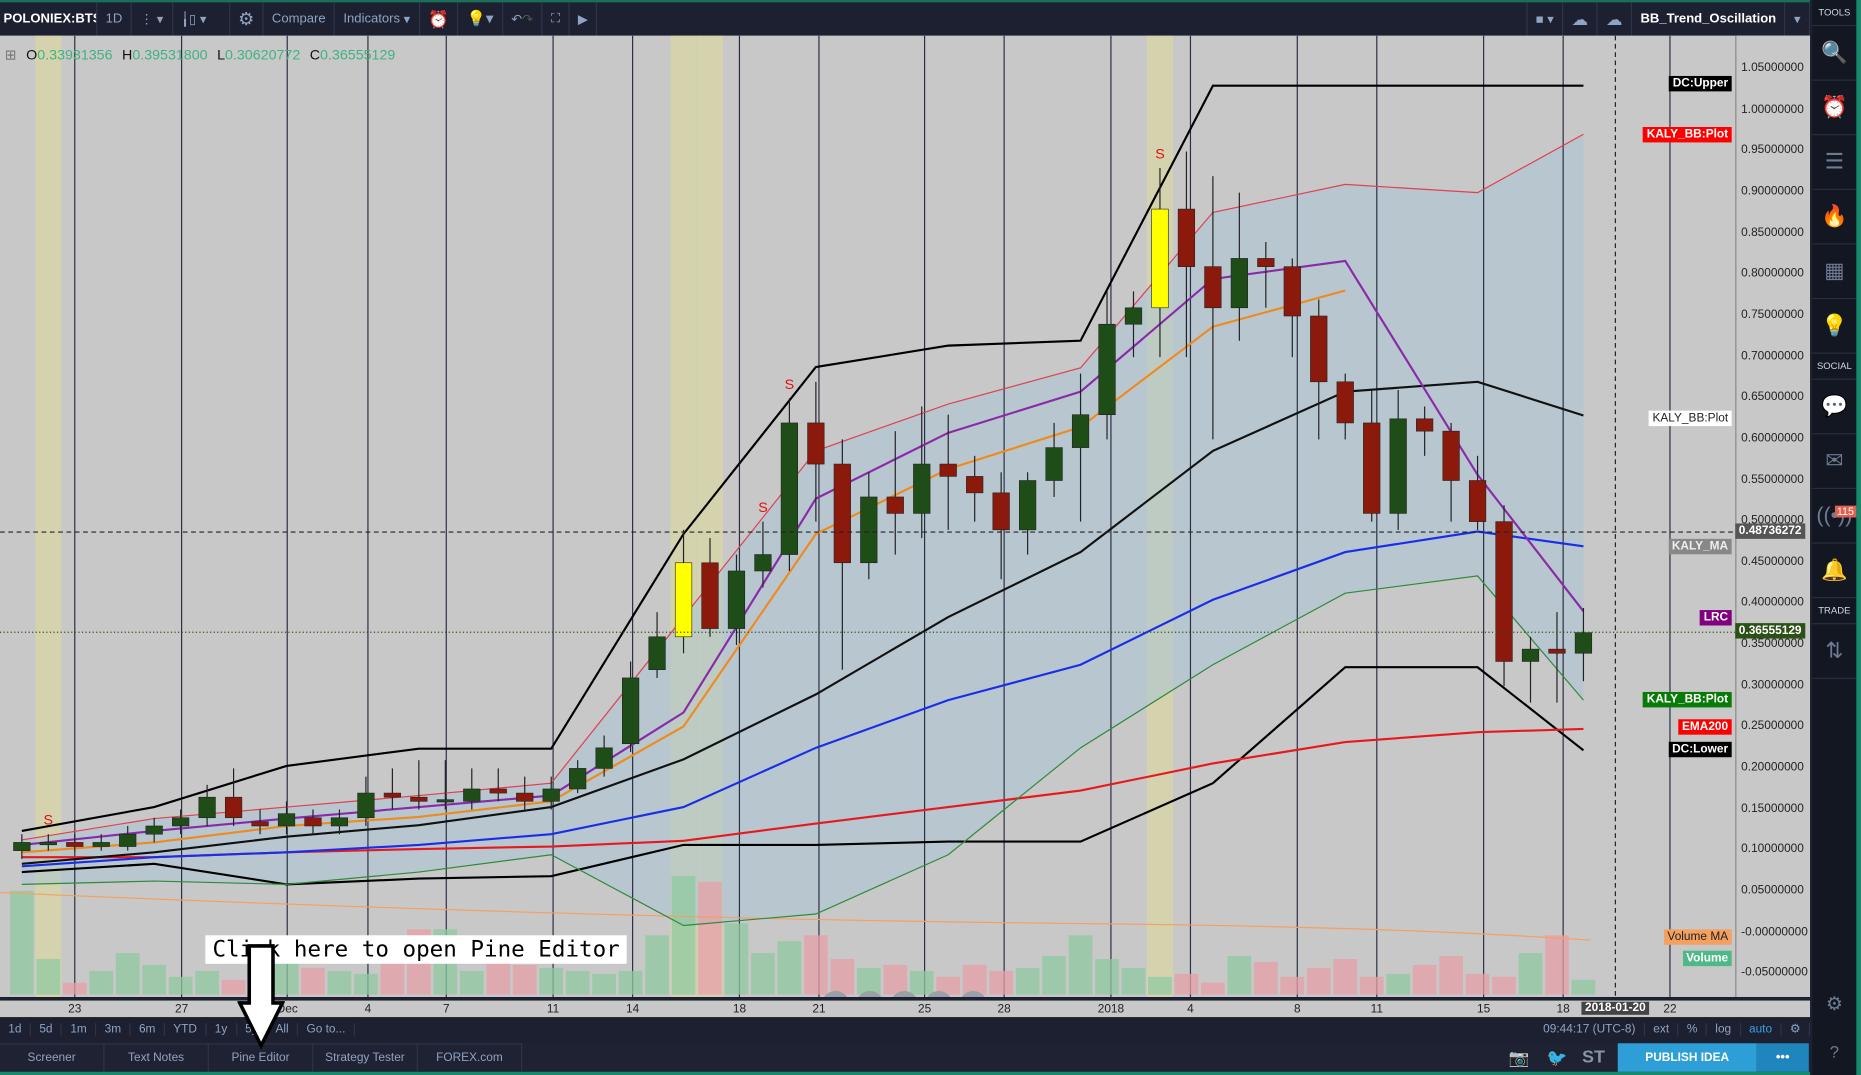 The image size is (1861, 1075). I want to click on high-value: 0.39531800, so click(170, 54).